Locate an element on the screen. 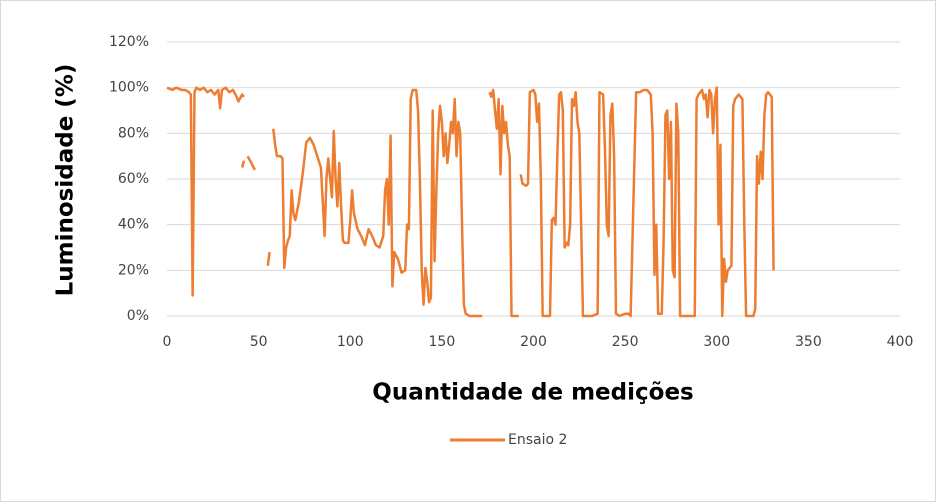  y-tick-label: 120% is located at coordinates (129, 42).